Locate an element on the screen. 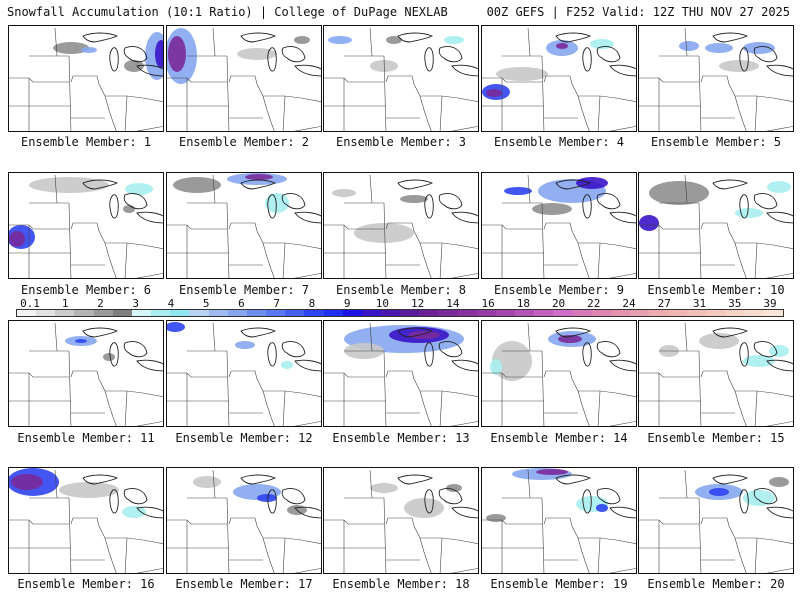 This screenshot has height=600, width=800. ensemble-member-label: Ensemble Member: 20 is located at coordinates (716, 584).